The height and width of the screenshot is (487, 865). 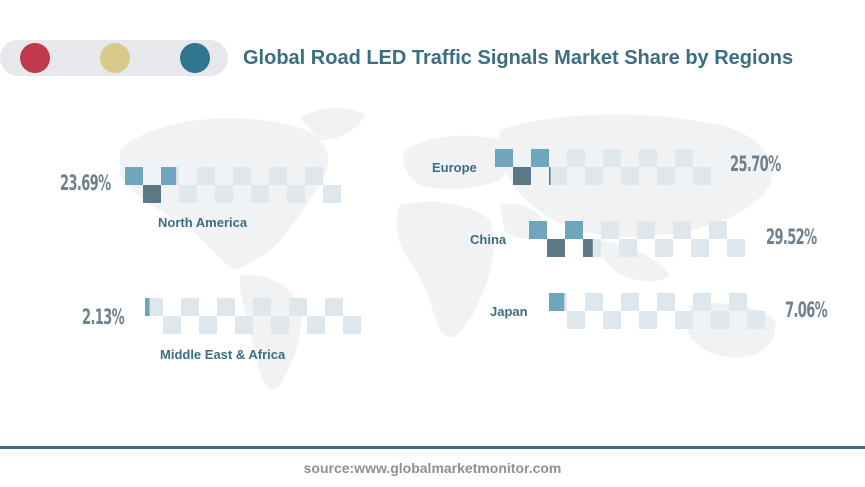 What do you see at coordinates (806, 310) in the screenshot?
I see `percent-label-japan: 7.06%` at bounding box center [806, 310].